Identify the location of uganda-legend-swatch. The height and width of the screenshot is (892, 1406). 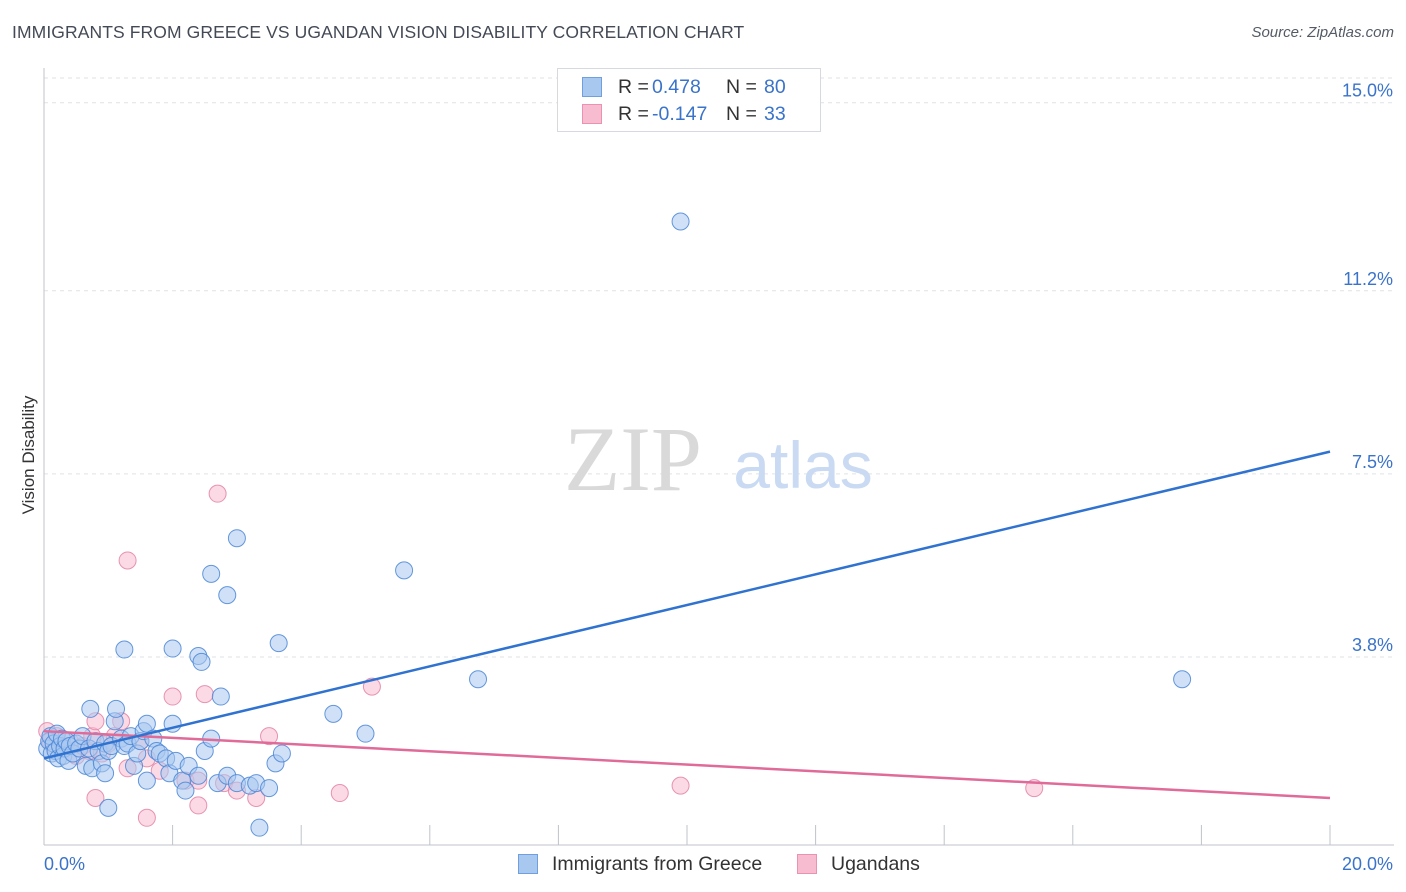
(807, 864).